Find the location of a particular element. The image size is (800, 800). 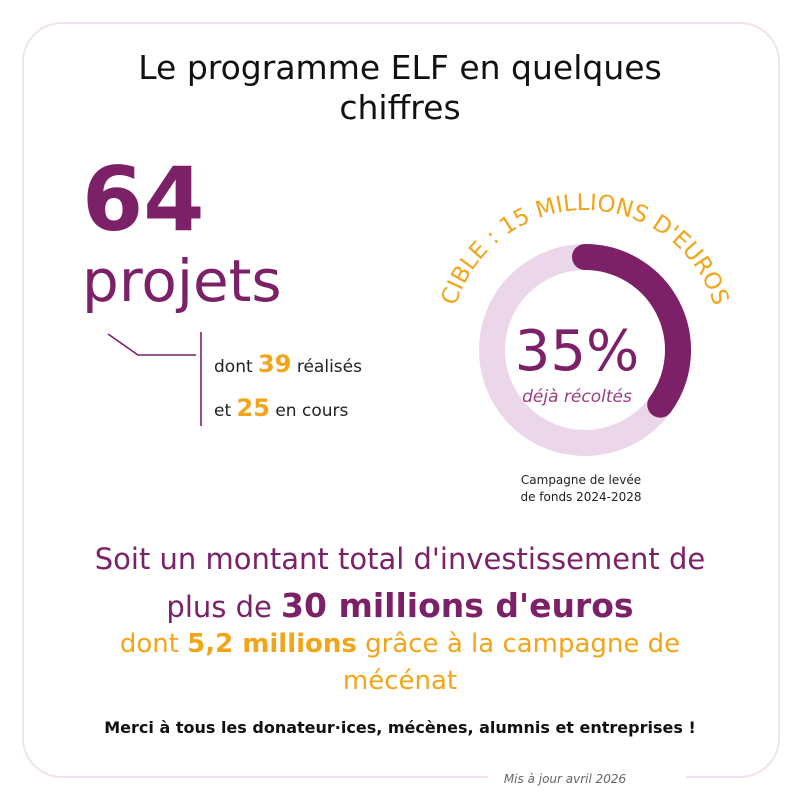

frame-gap is located at coordinates (587, 776).